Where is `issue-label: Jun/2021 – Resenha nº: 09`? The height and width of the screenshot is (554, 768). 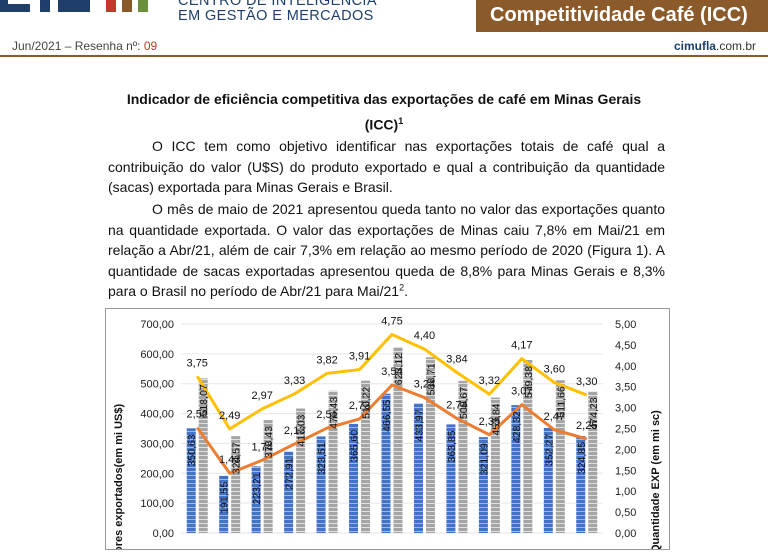 issue-label: Jun/2021 – Resenha nº: 09 is located at coordinates (85, 46).